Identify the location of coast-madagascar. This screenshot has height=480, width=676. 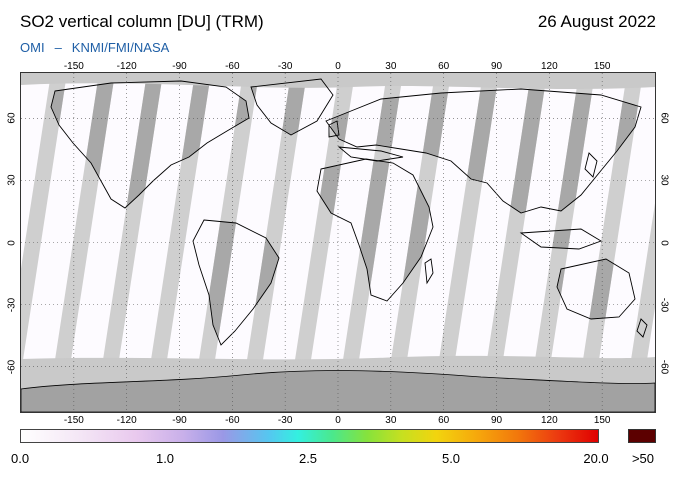
(429, 271).